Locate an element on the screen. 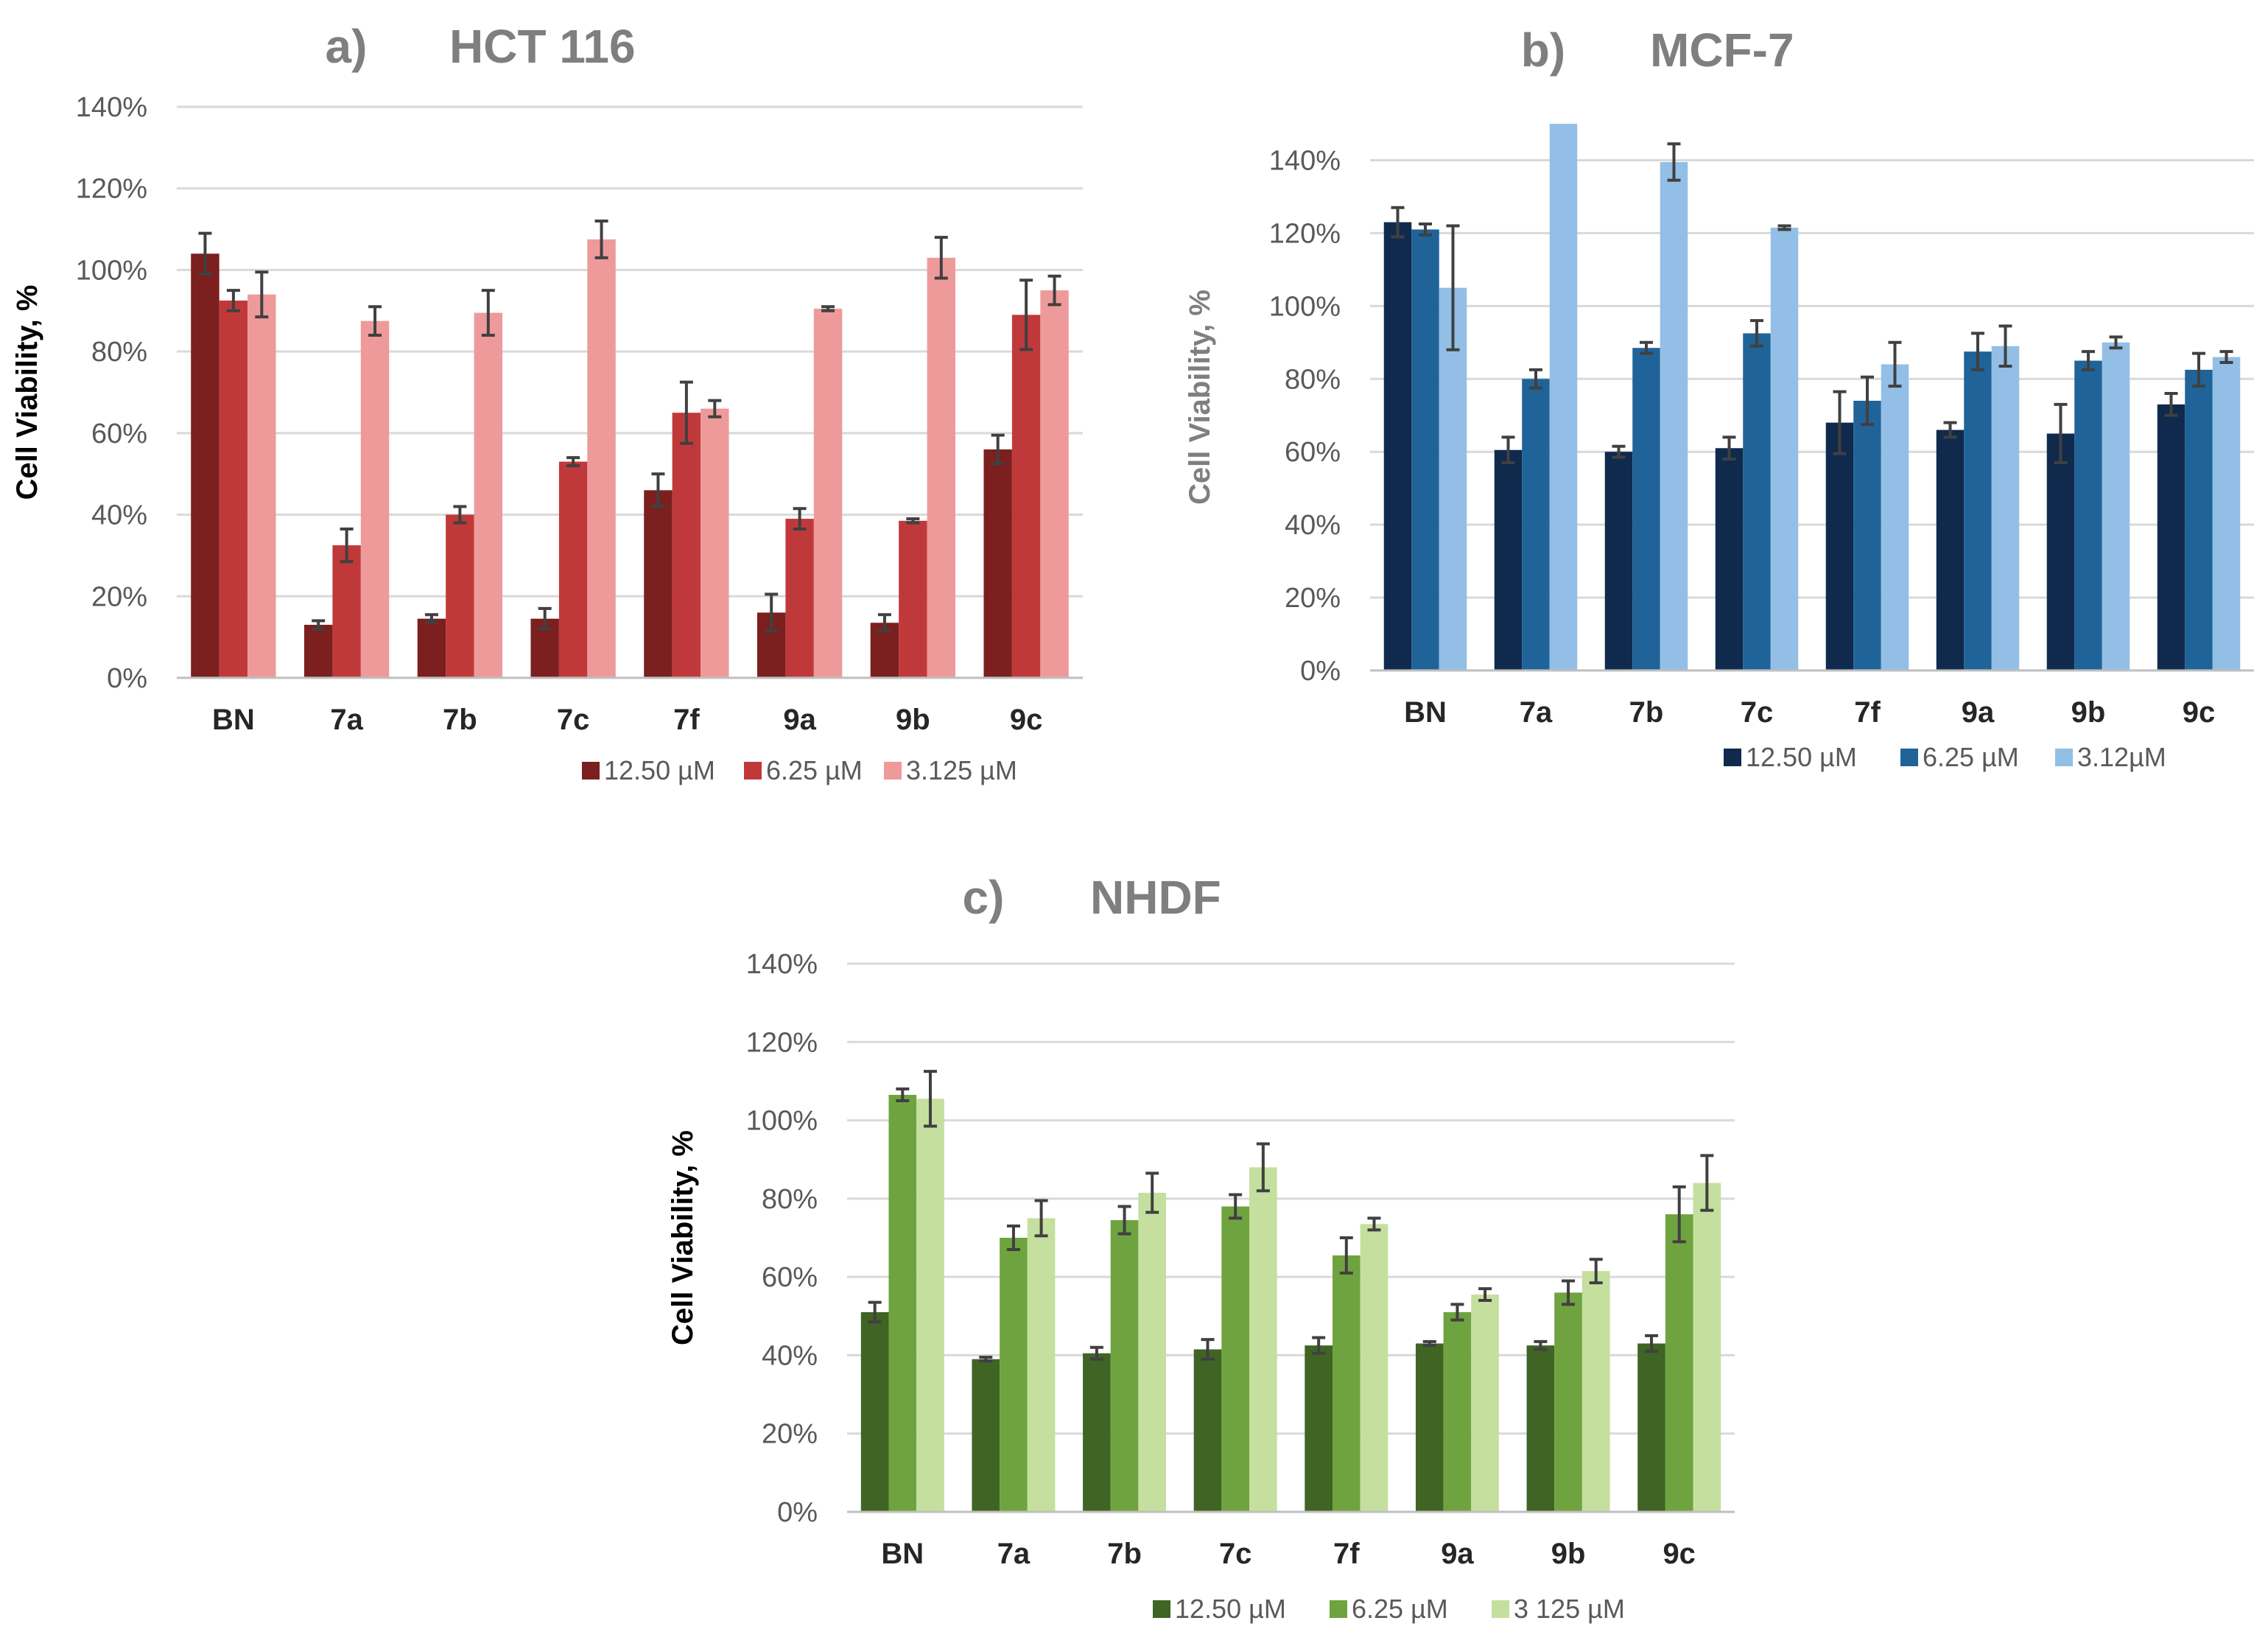 The image size is (2268, 1643). y-tick-label: 40% is located at coordinates (119, 515).